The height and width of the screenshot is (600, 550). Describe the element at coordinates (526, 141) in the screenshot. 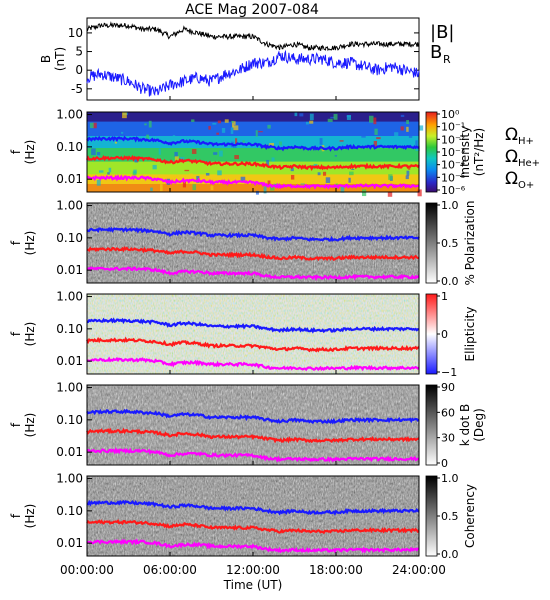

I see `ion-legend-label-Hplus: H+` at that location.